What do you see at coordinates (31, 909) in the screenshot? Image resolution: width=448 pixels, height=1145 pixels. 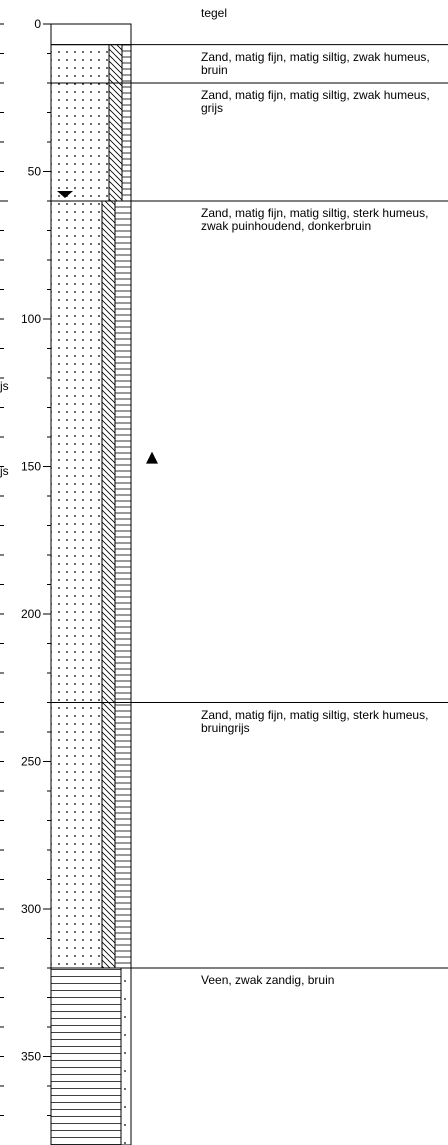 I see `depth-tick-label: 300` at bounding box center [31, 909].